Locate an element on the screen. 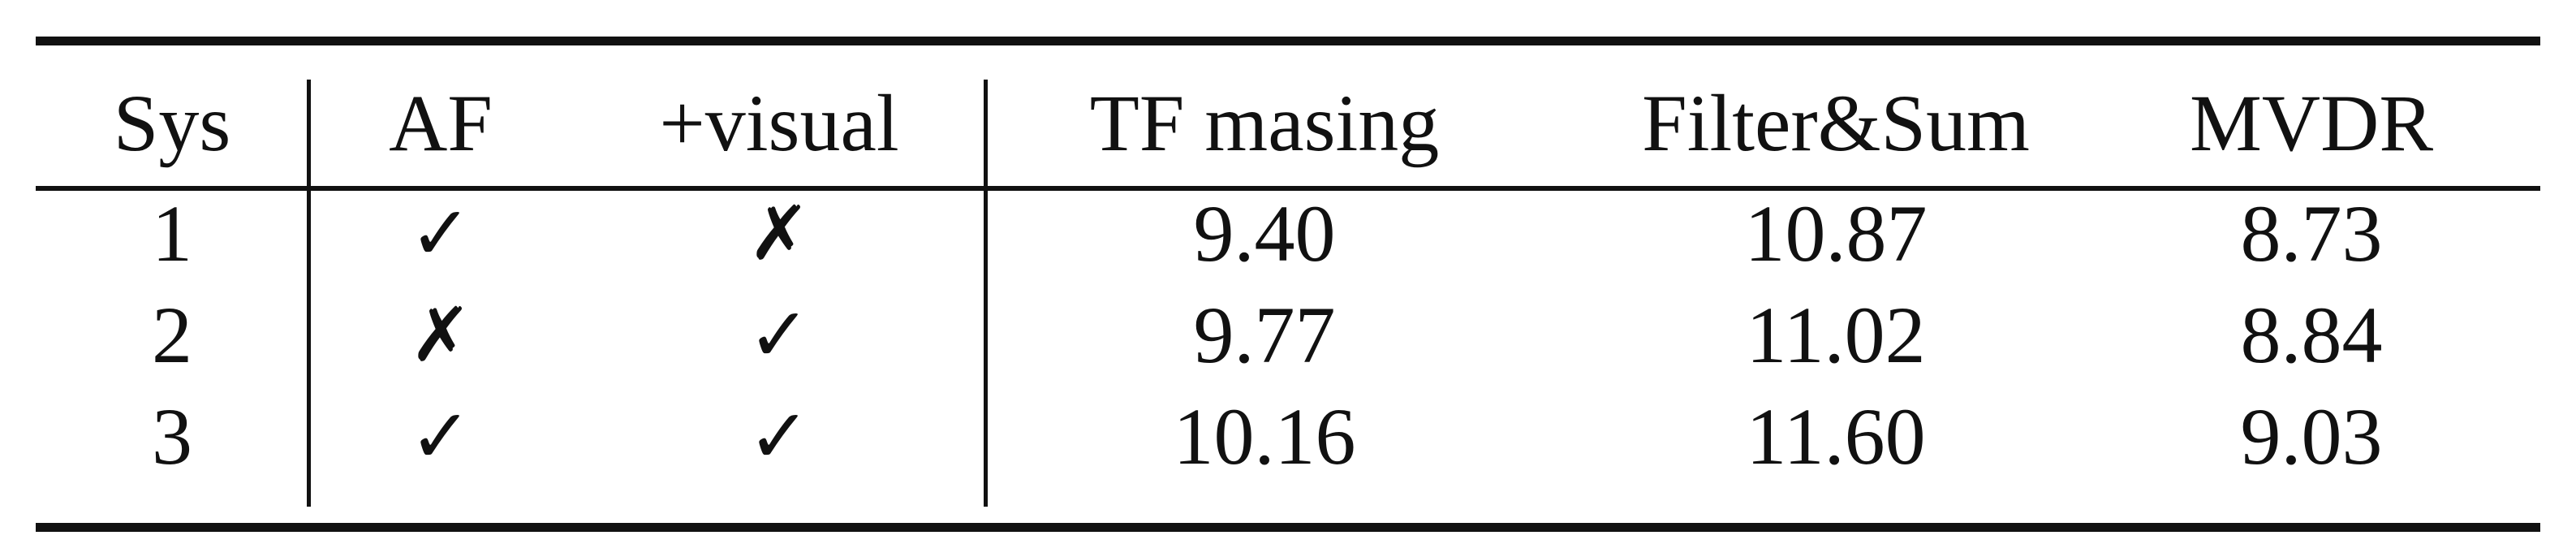  filter-sum-value: 11.60 is located at coordinates (1836, 436).